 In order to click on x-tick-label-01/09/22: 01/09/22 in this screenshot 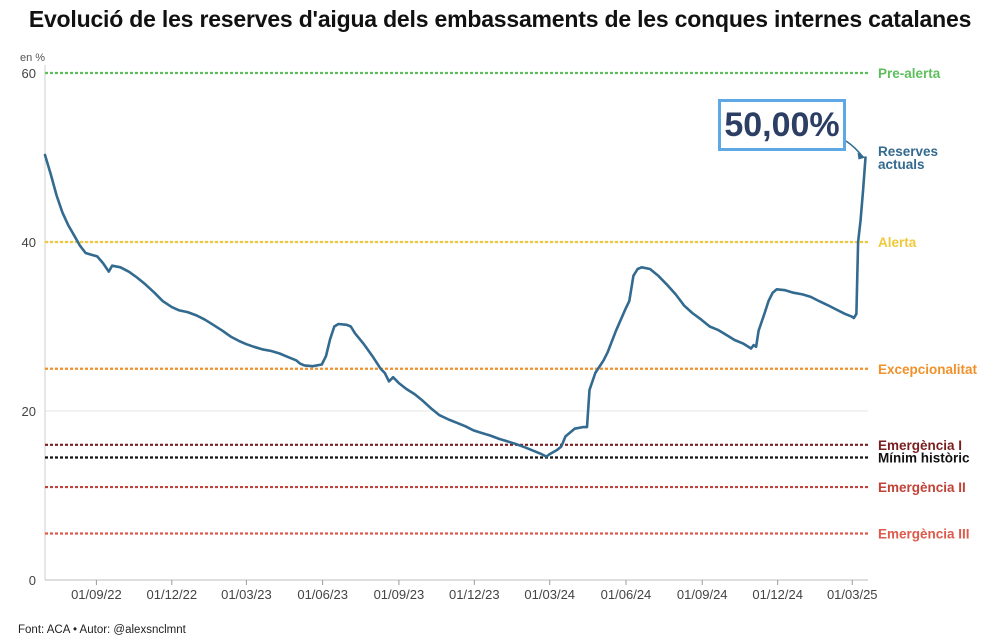, I will do `click(96, 594)`.